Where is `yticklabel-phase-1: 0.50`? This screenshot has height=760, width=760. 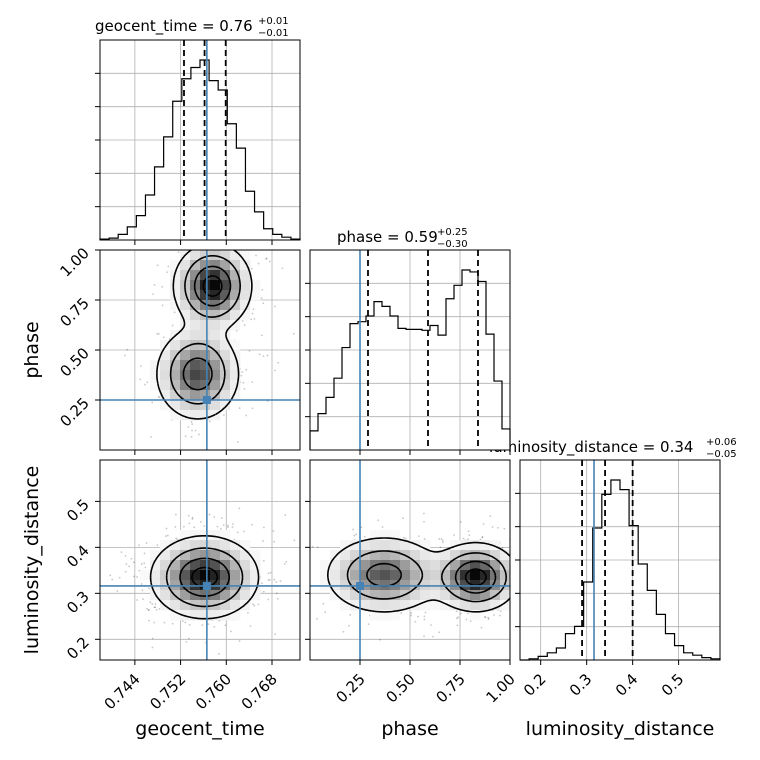 yticklabel-phase-1: 0.50 is located at coordinates (74, 362).